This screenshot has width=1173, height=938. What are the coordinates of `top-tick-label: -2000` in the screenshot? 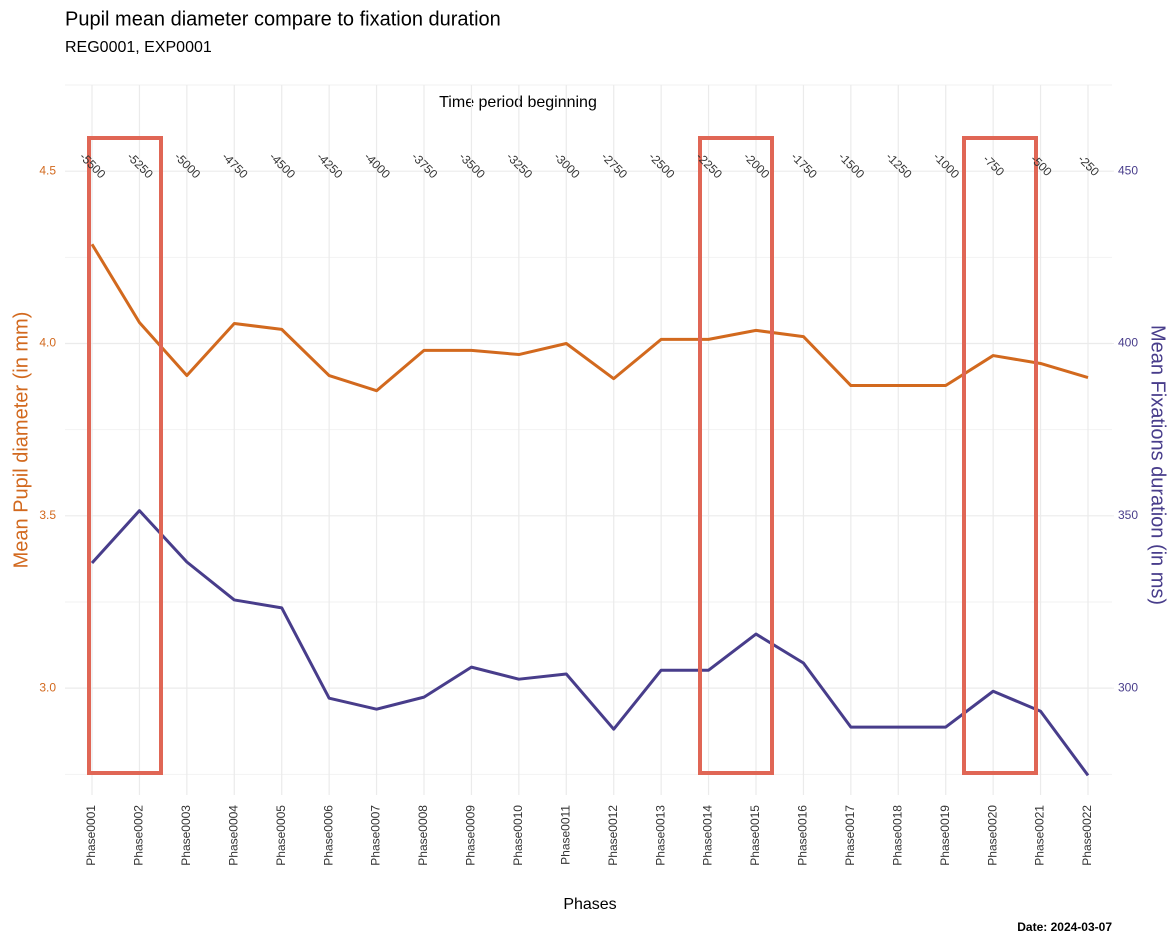 It's located at (757, 166).